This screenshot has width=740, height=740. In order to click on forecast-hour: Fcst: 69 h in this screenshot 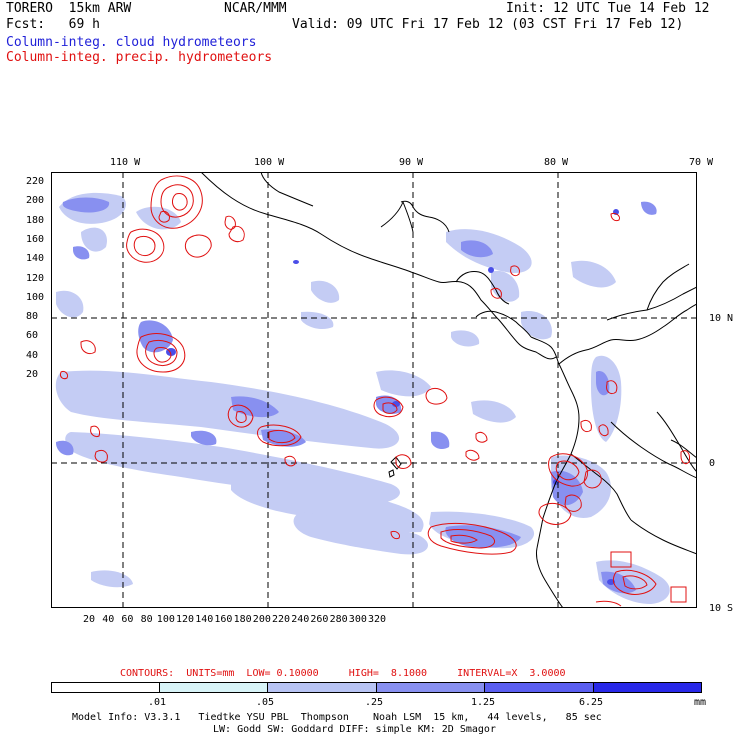, I will do `click(53, 24)`.